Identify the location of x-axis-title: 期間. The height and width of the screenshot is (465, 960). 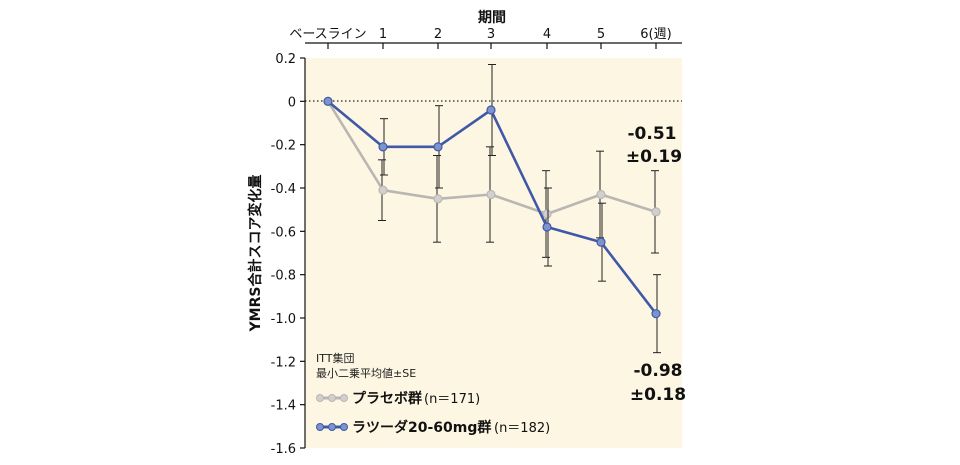
(492, 18).